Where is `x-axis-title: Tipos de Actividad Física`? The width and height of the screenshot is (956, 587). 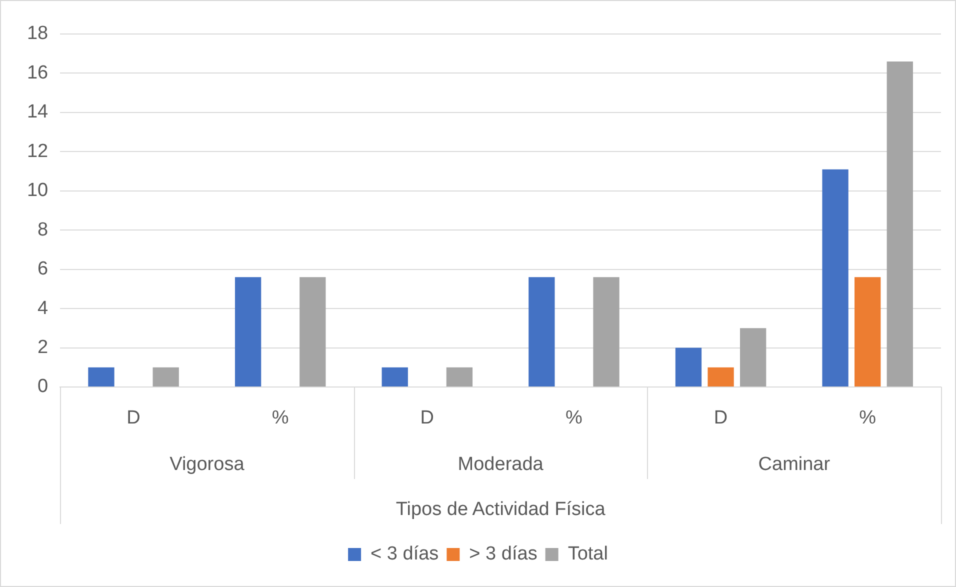 x-axis-title: Tipos de Actividad Física is located at coordinates (501, 509).